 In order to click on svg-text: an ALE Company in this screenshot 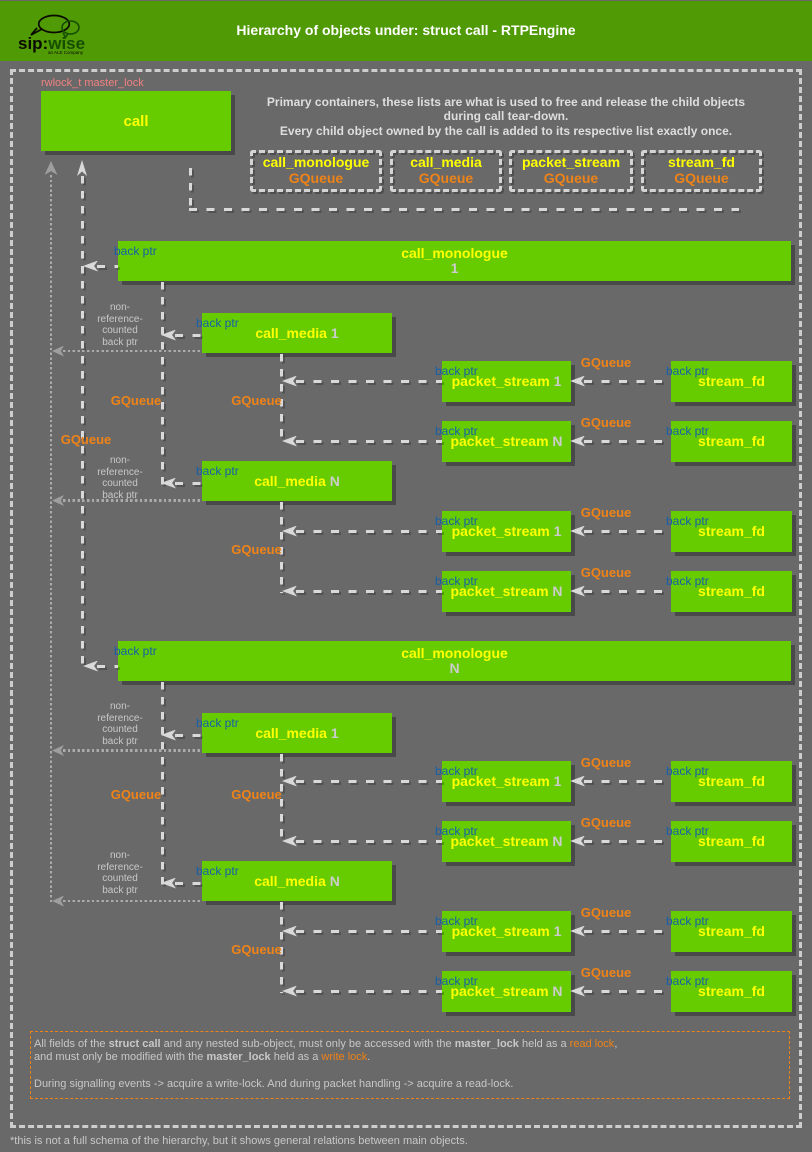, I will do `click(66, 52)`.